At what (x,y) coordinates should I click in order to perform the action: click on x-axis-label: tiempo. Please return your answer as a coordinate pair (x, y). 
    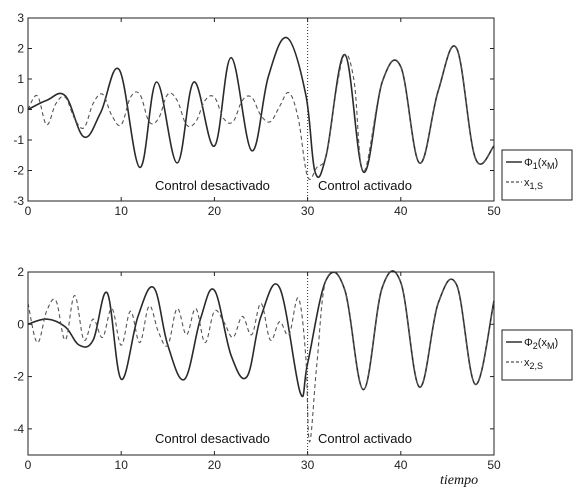
    Looking at the image, I should click on (459, 480).